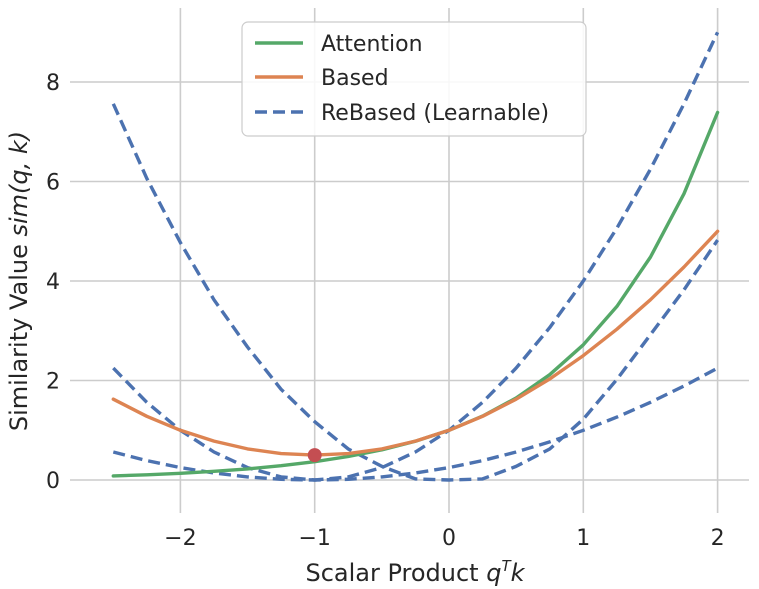 The width and height of the screenshot is (759, 589). I want to click on y-tick-label: 0, so click(53, 481).